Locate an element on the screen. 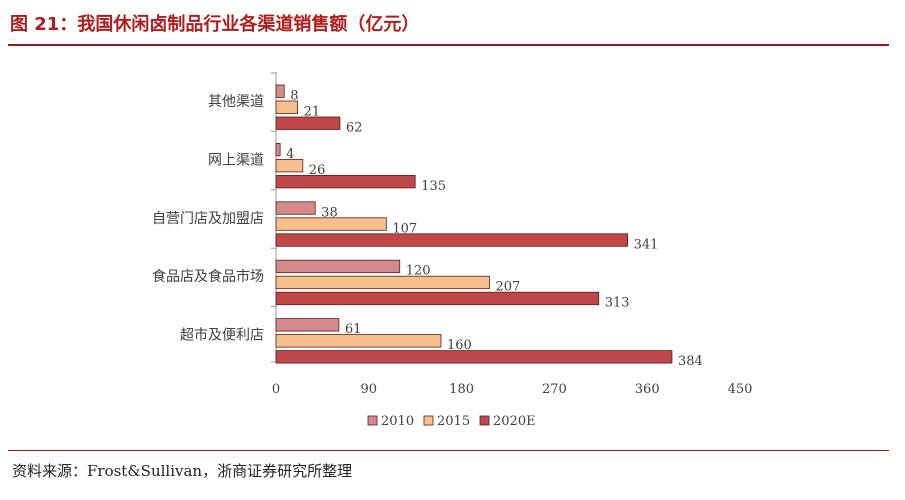  data-label: 313 is located at coordinates (617, 303).